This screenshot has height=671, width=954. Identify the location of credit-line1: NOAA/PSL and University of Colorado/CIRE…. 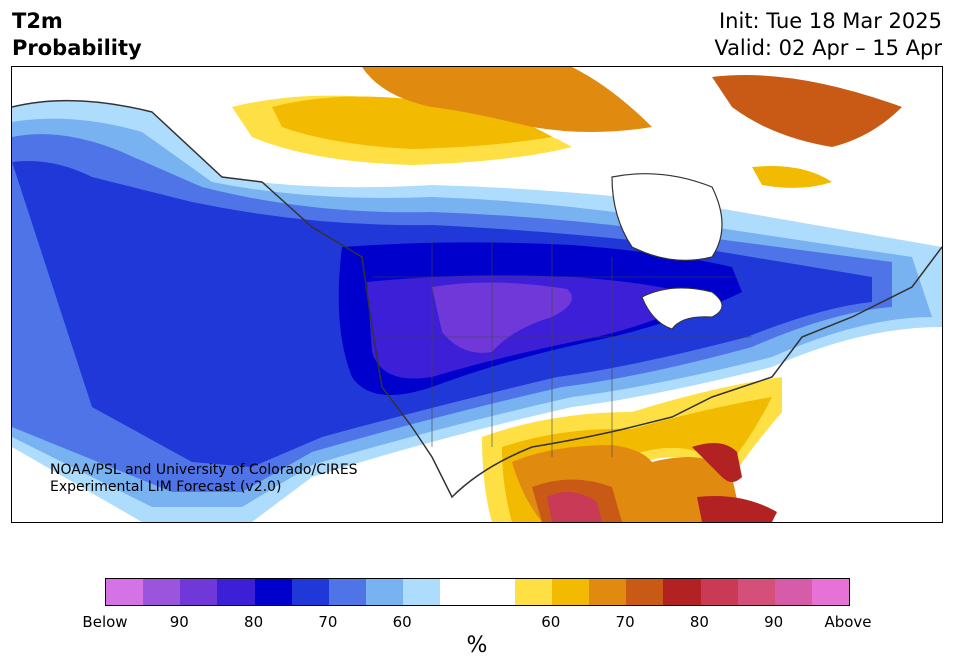
(204, 470).